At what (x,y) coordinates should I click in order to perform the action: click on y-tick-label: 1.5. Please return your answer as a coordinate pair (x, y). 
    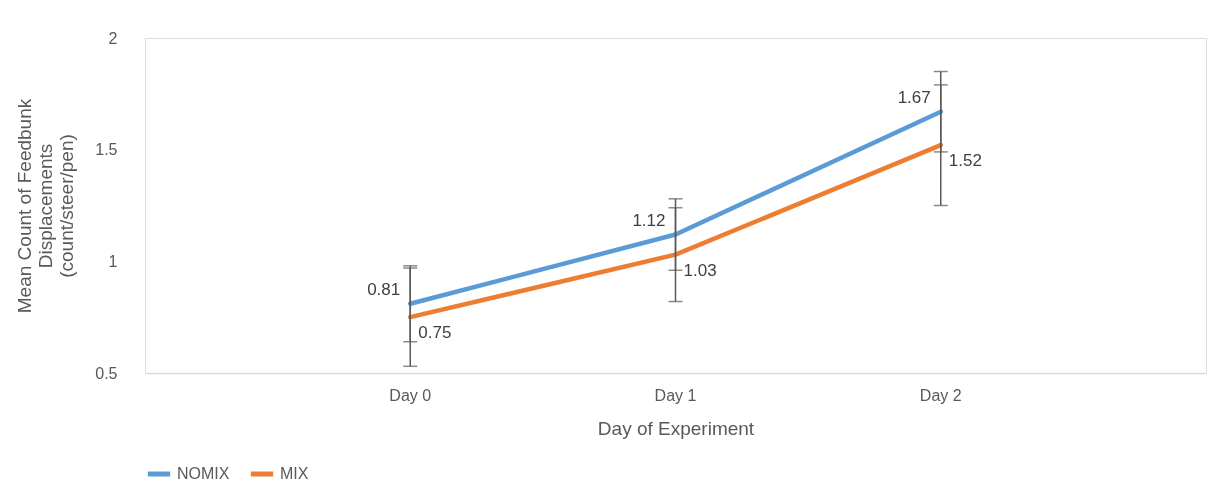
    Looking at the image, I should click on (106, 150).